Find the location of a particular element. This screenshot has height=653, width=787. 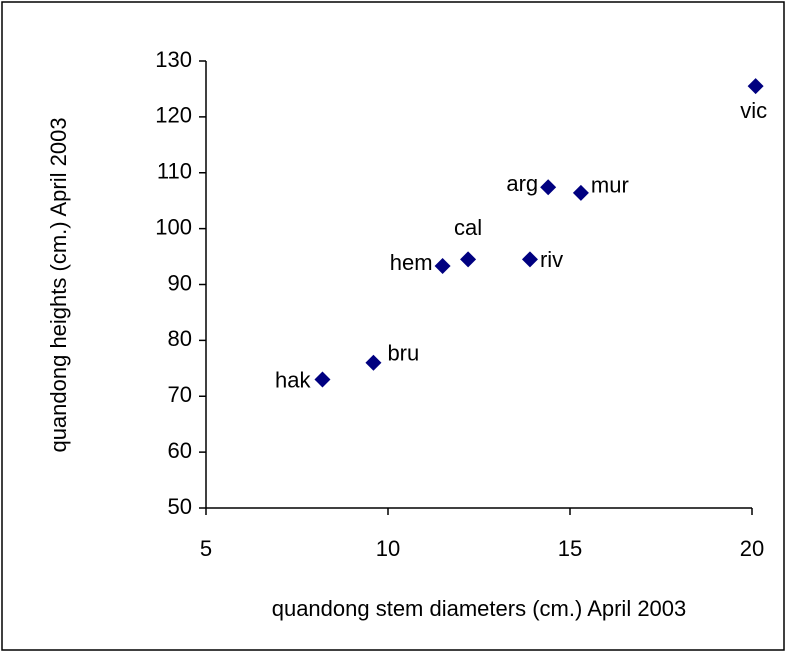

point-label: mur is located at coordinates (610, 185).